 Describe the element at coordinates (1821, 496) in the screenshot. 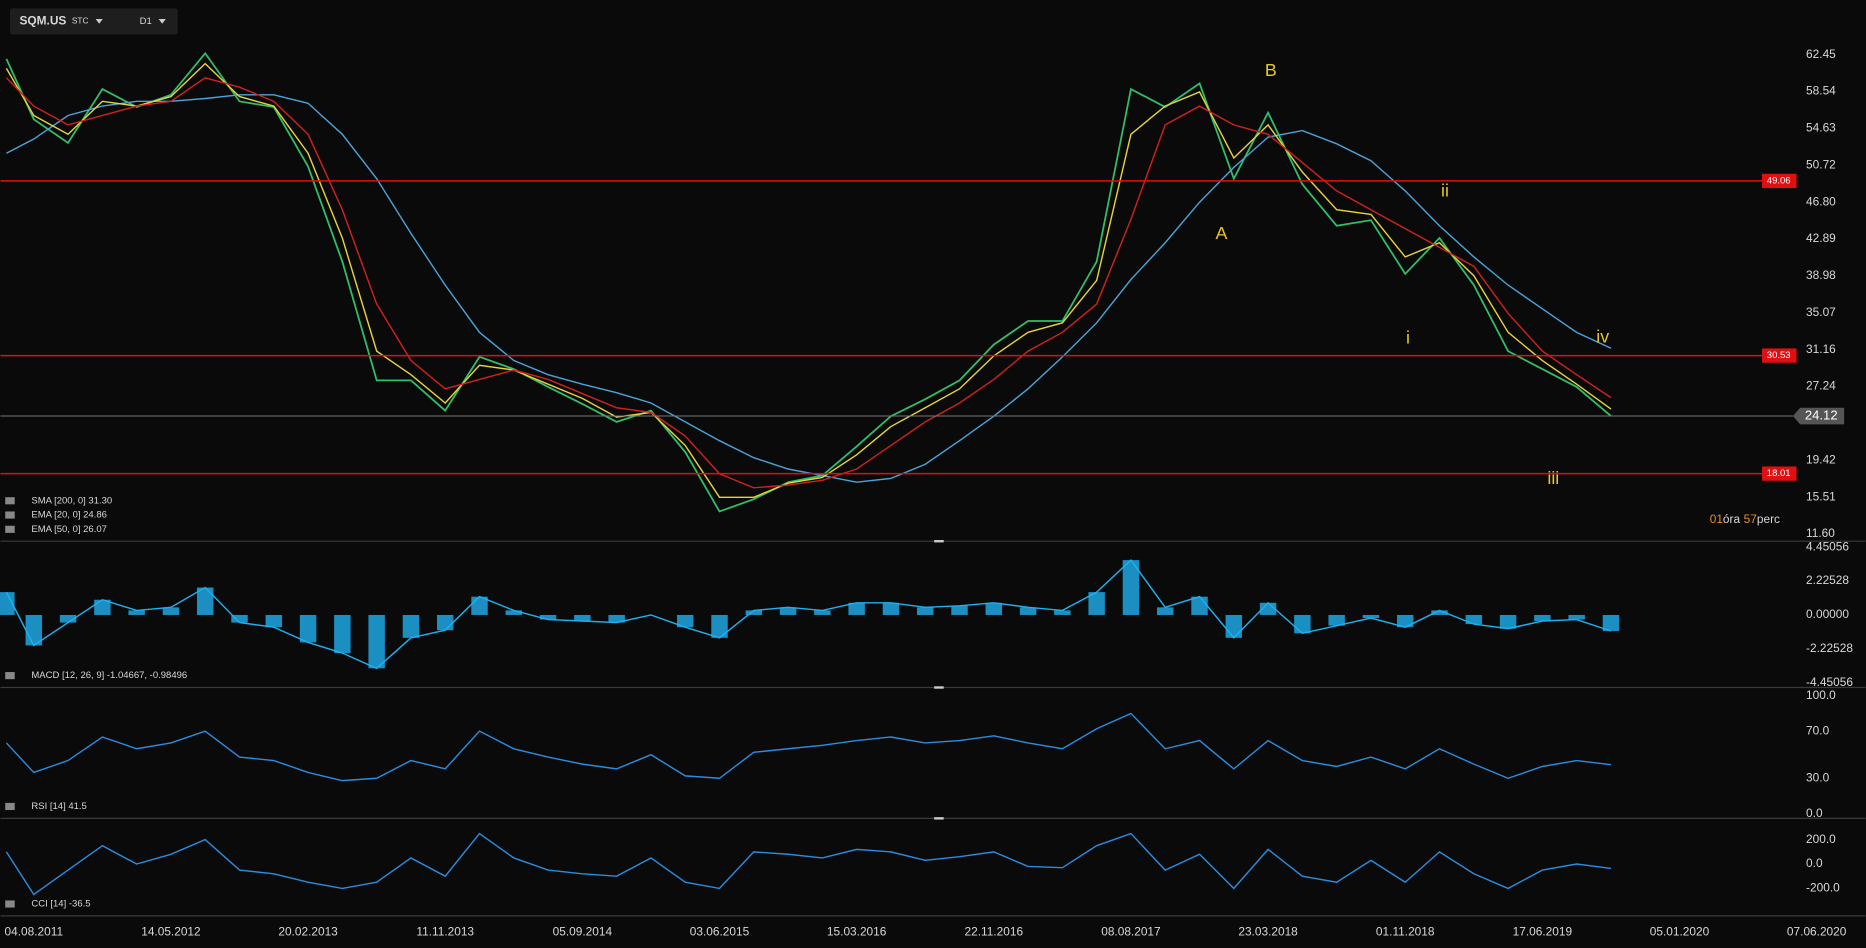

I see `y-tick-label: 15.51` at that location.